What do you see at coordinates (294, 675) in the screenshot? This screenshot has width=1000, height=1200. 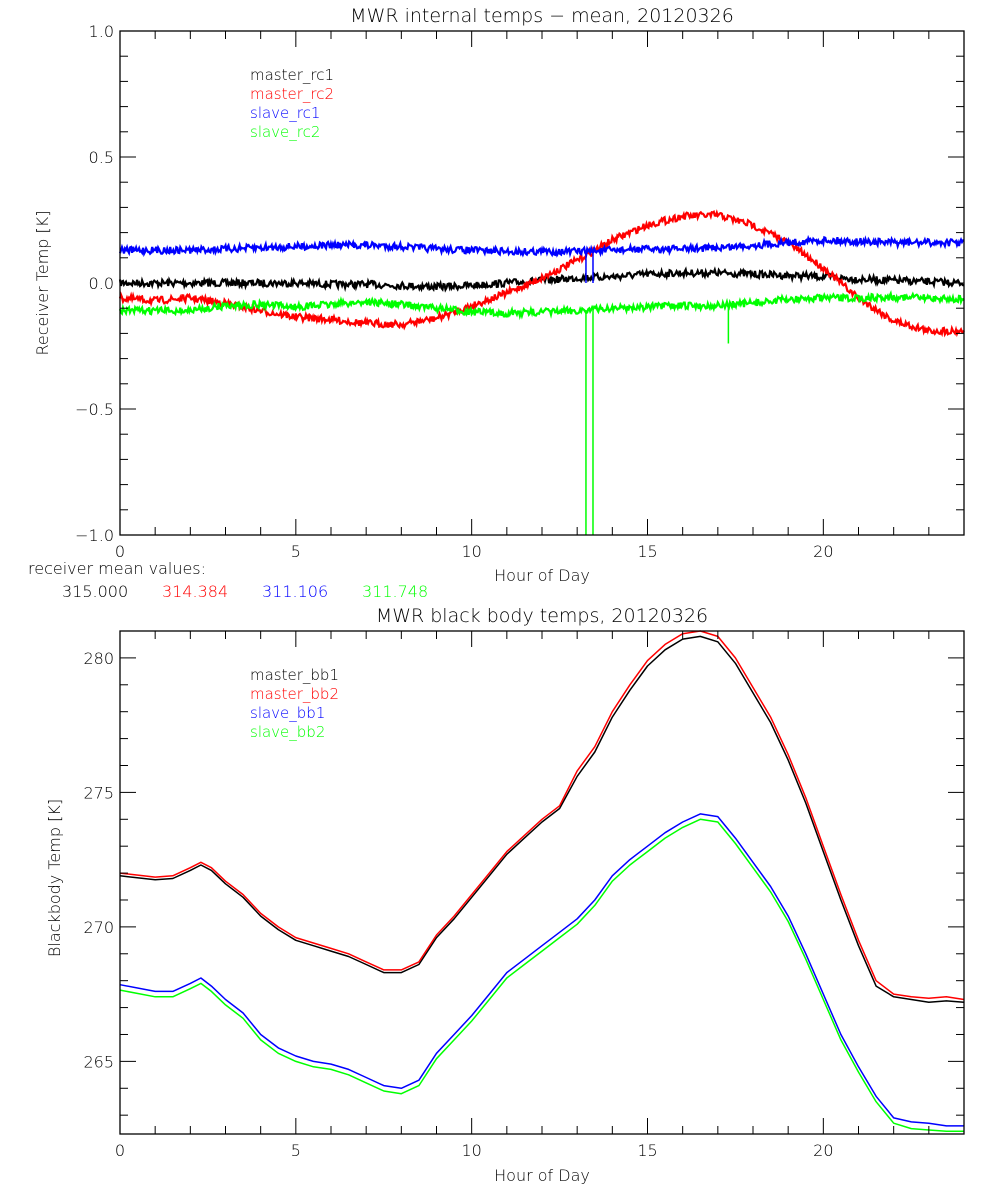 I see `legend-entry-master-bb1: master_bb1` at bounding box center [294, 675].